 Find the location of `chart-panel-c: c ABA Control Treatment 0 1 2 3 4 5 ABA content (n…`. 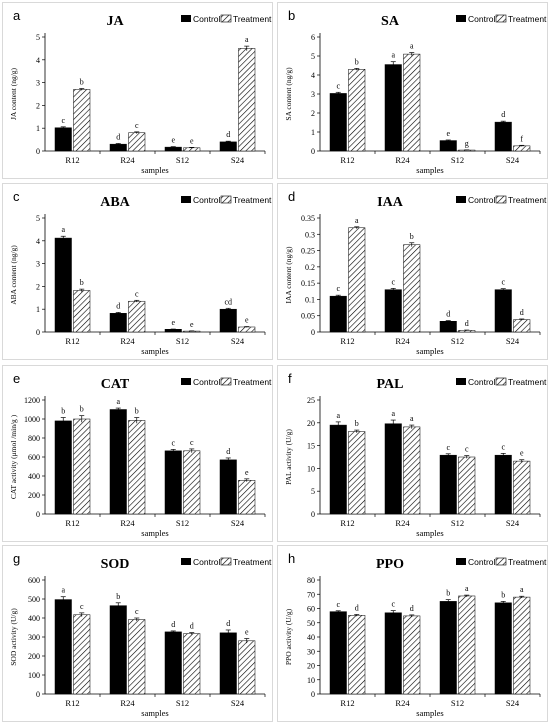

chart-panel-c: c ABA Control Treatment 0 1 2 3 4 5 ABA content (n… is located at coordinates (137, 271).